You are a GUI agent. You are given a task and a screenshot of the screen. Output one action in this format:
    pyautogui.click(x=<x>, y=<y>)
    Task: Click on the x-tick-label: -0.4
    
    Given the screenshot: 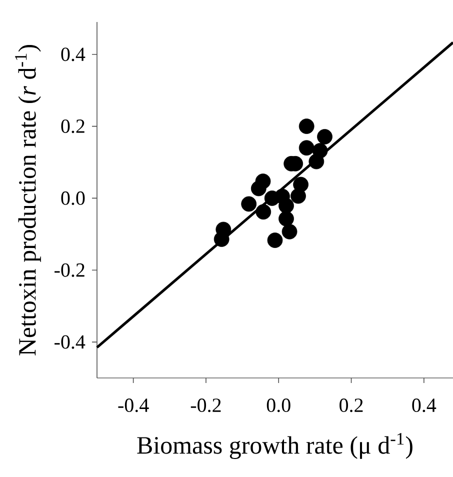 What is the action you would take?
    pyautogui.click(x=133, y=405)
    